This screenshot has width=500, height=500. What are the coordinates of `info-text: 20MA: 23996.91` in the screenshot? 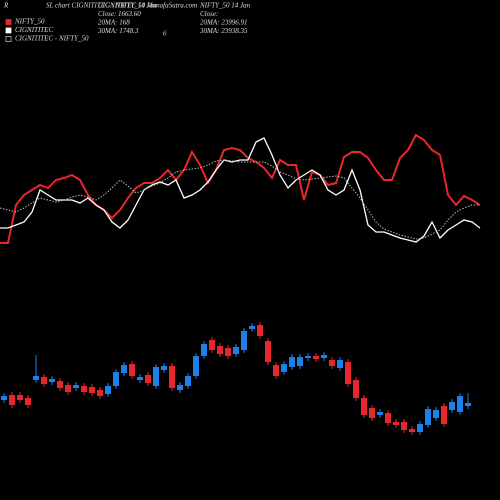 It's located at (223, 23).